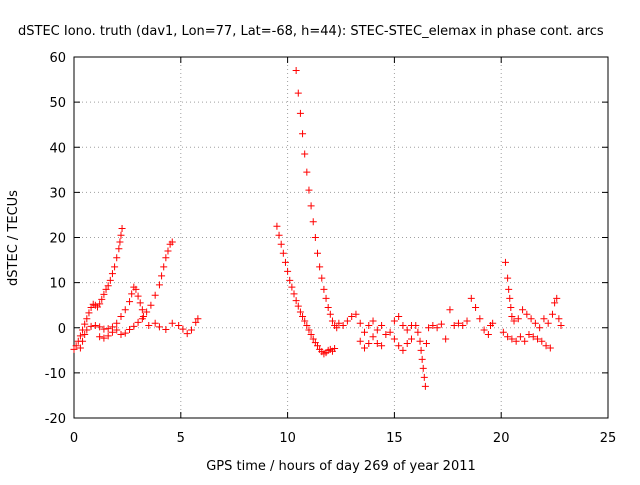 This screenshot has height=485, width=640. Describe the element at coordinates (57, 193) in the screenshot. I see `y-tick-label: 30` at that location.